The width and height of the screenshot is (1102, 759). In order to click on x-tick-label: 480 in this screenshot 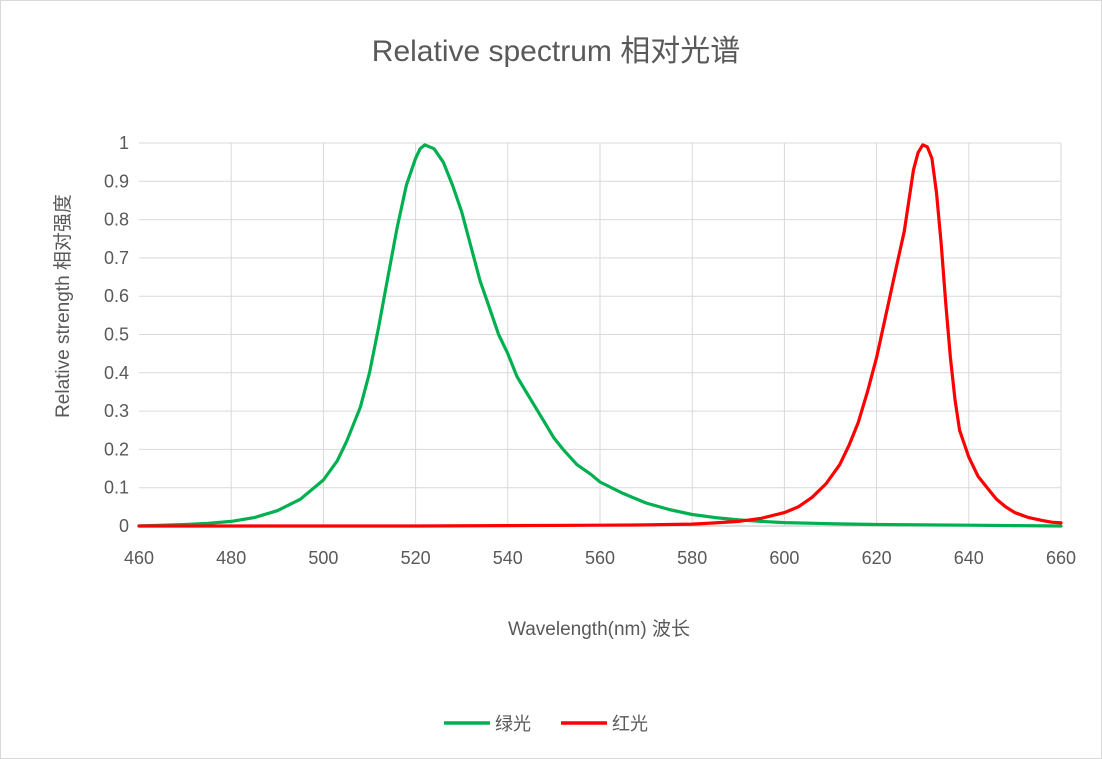, I will do `click(231, 558)`.